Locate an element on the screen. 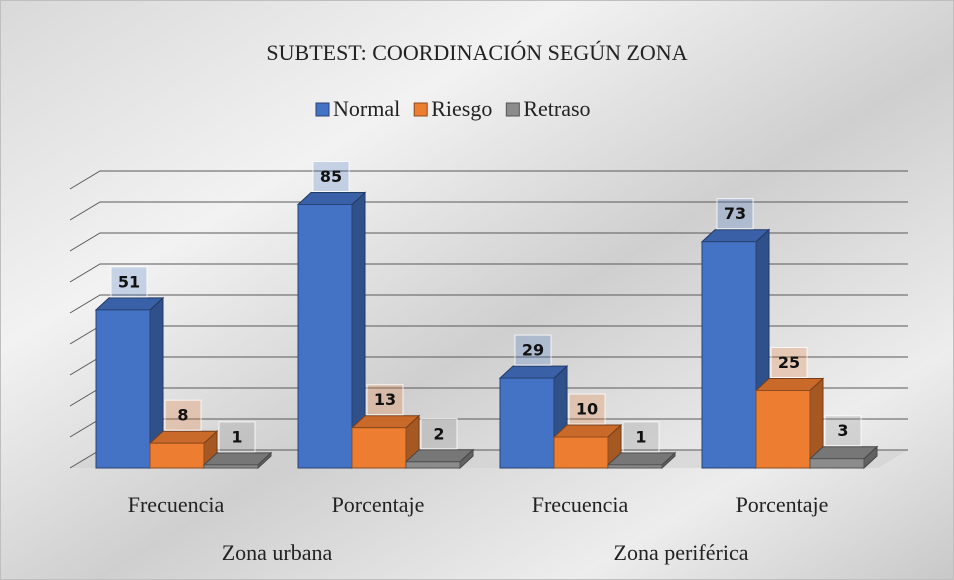 The height and width of the screenshot is (580, 954). data-label: 73 is located at coordinates (735, 213).